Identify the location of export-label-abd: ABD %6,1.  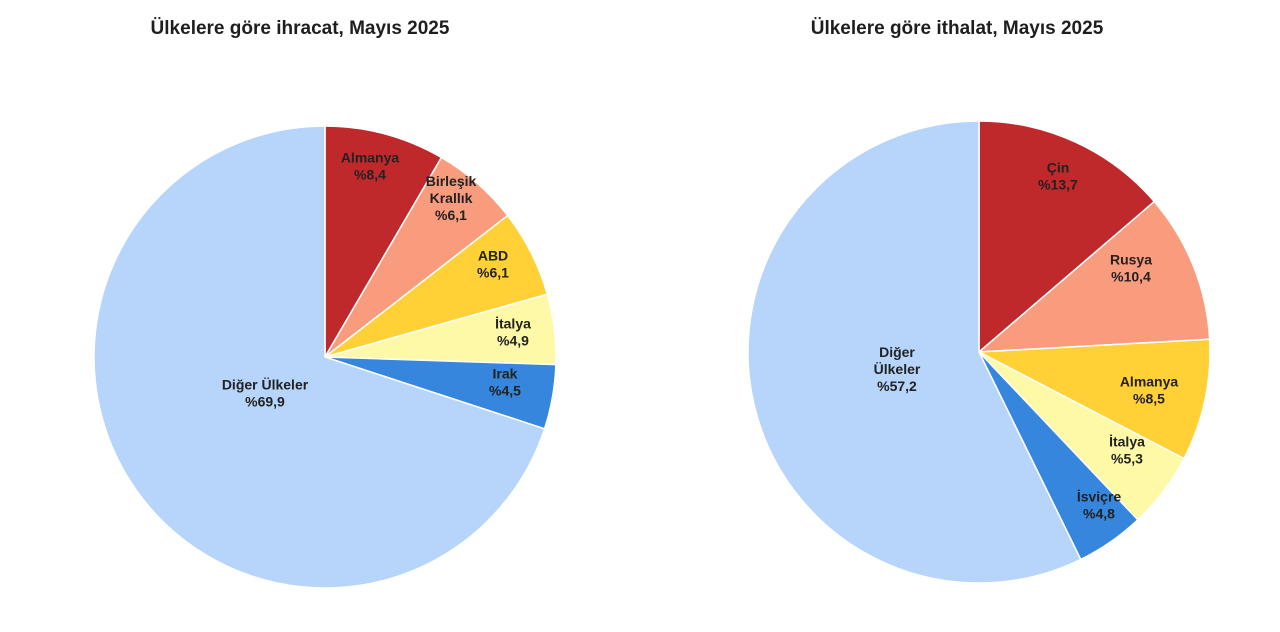
(493, 264).